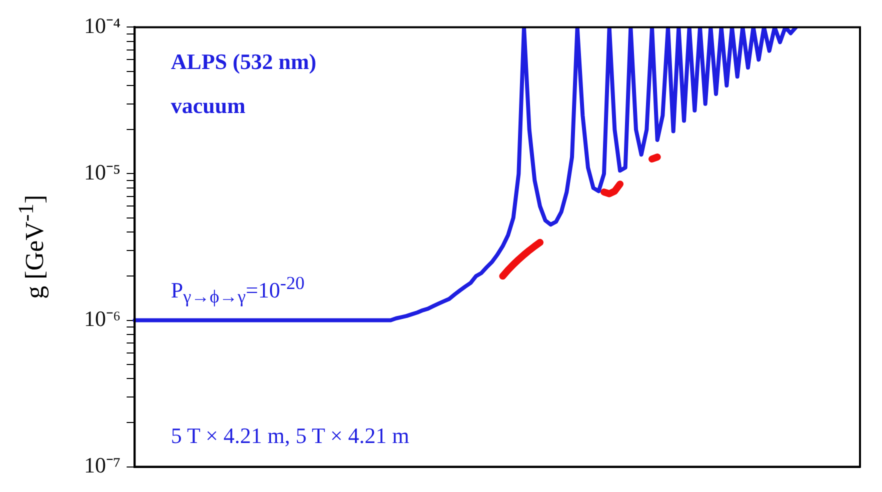 The width and height of the screenshot is (882, 492). What do you see at coordinates (102, 319) in the screenshot?
I see `y-tick-label: 10⁻⁶` at bounding box center [102, 319].